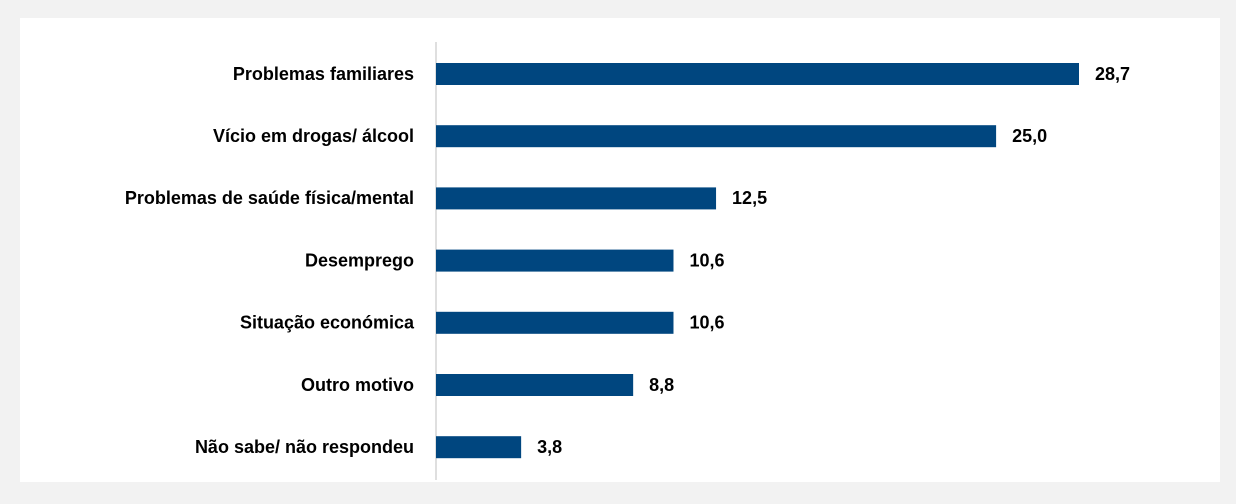 The width and height of the screenshot is (1236, 504). I want to click on category-label: Vício em drogas/ álcool, so click(313, 136).